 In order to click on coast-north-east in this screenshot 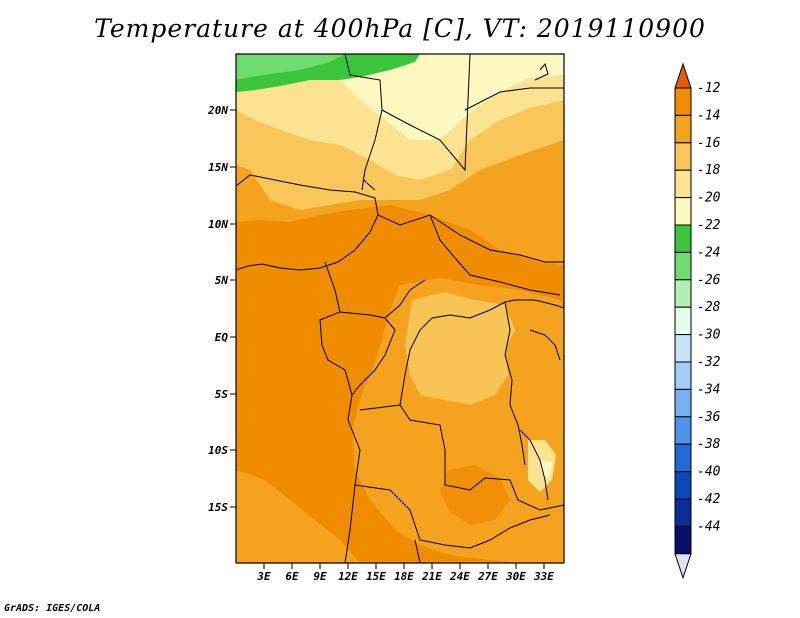, I will do `click(541, 71)`.